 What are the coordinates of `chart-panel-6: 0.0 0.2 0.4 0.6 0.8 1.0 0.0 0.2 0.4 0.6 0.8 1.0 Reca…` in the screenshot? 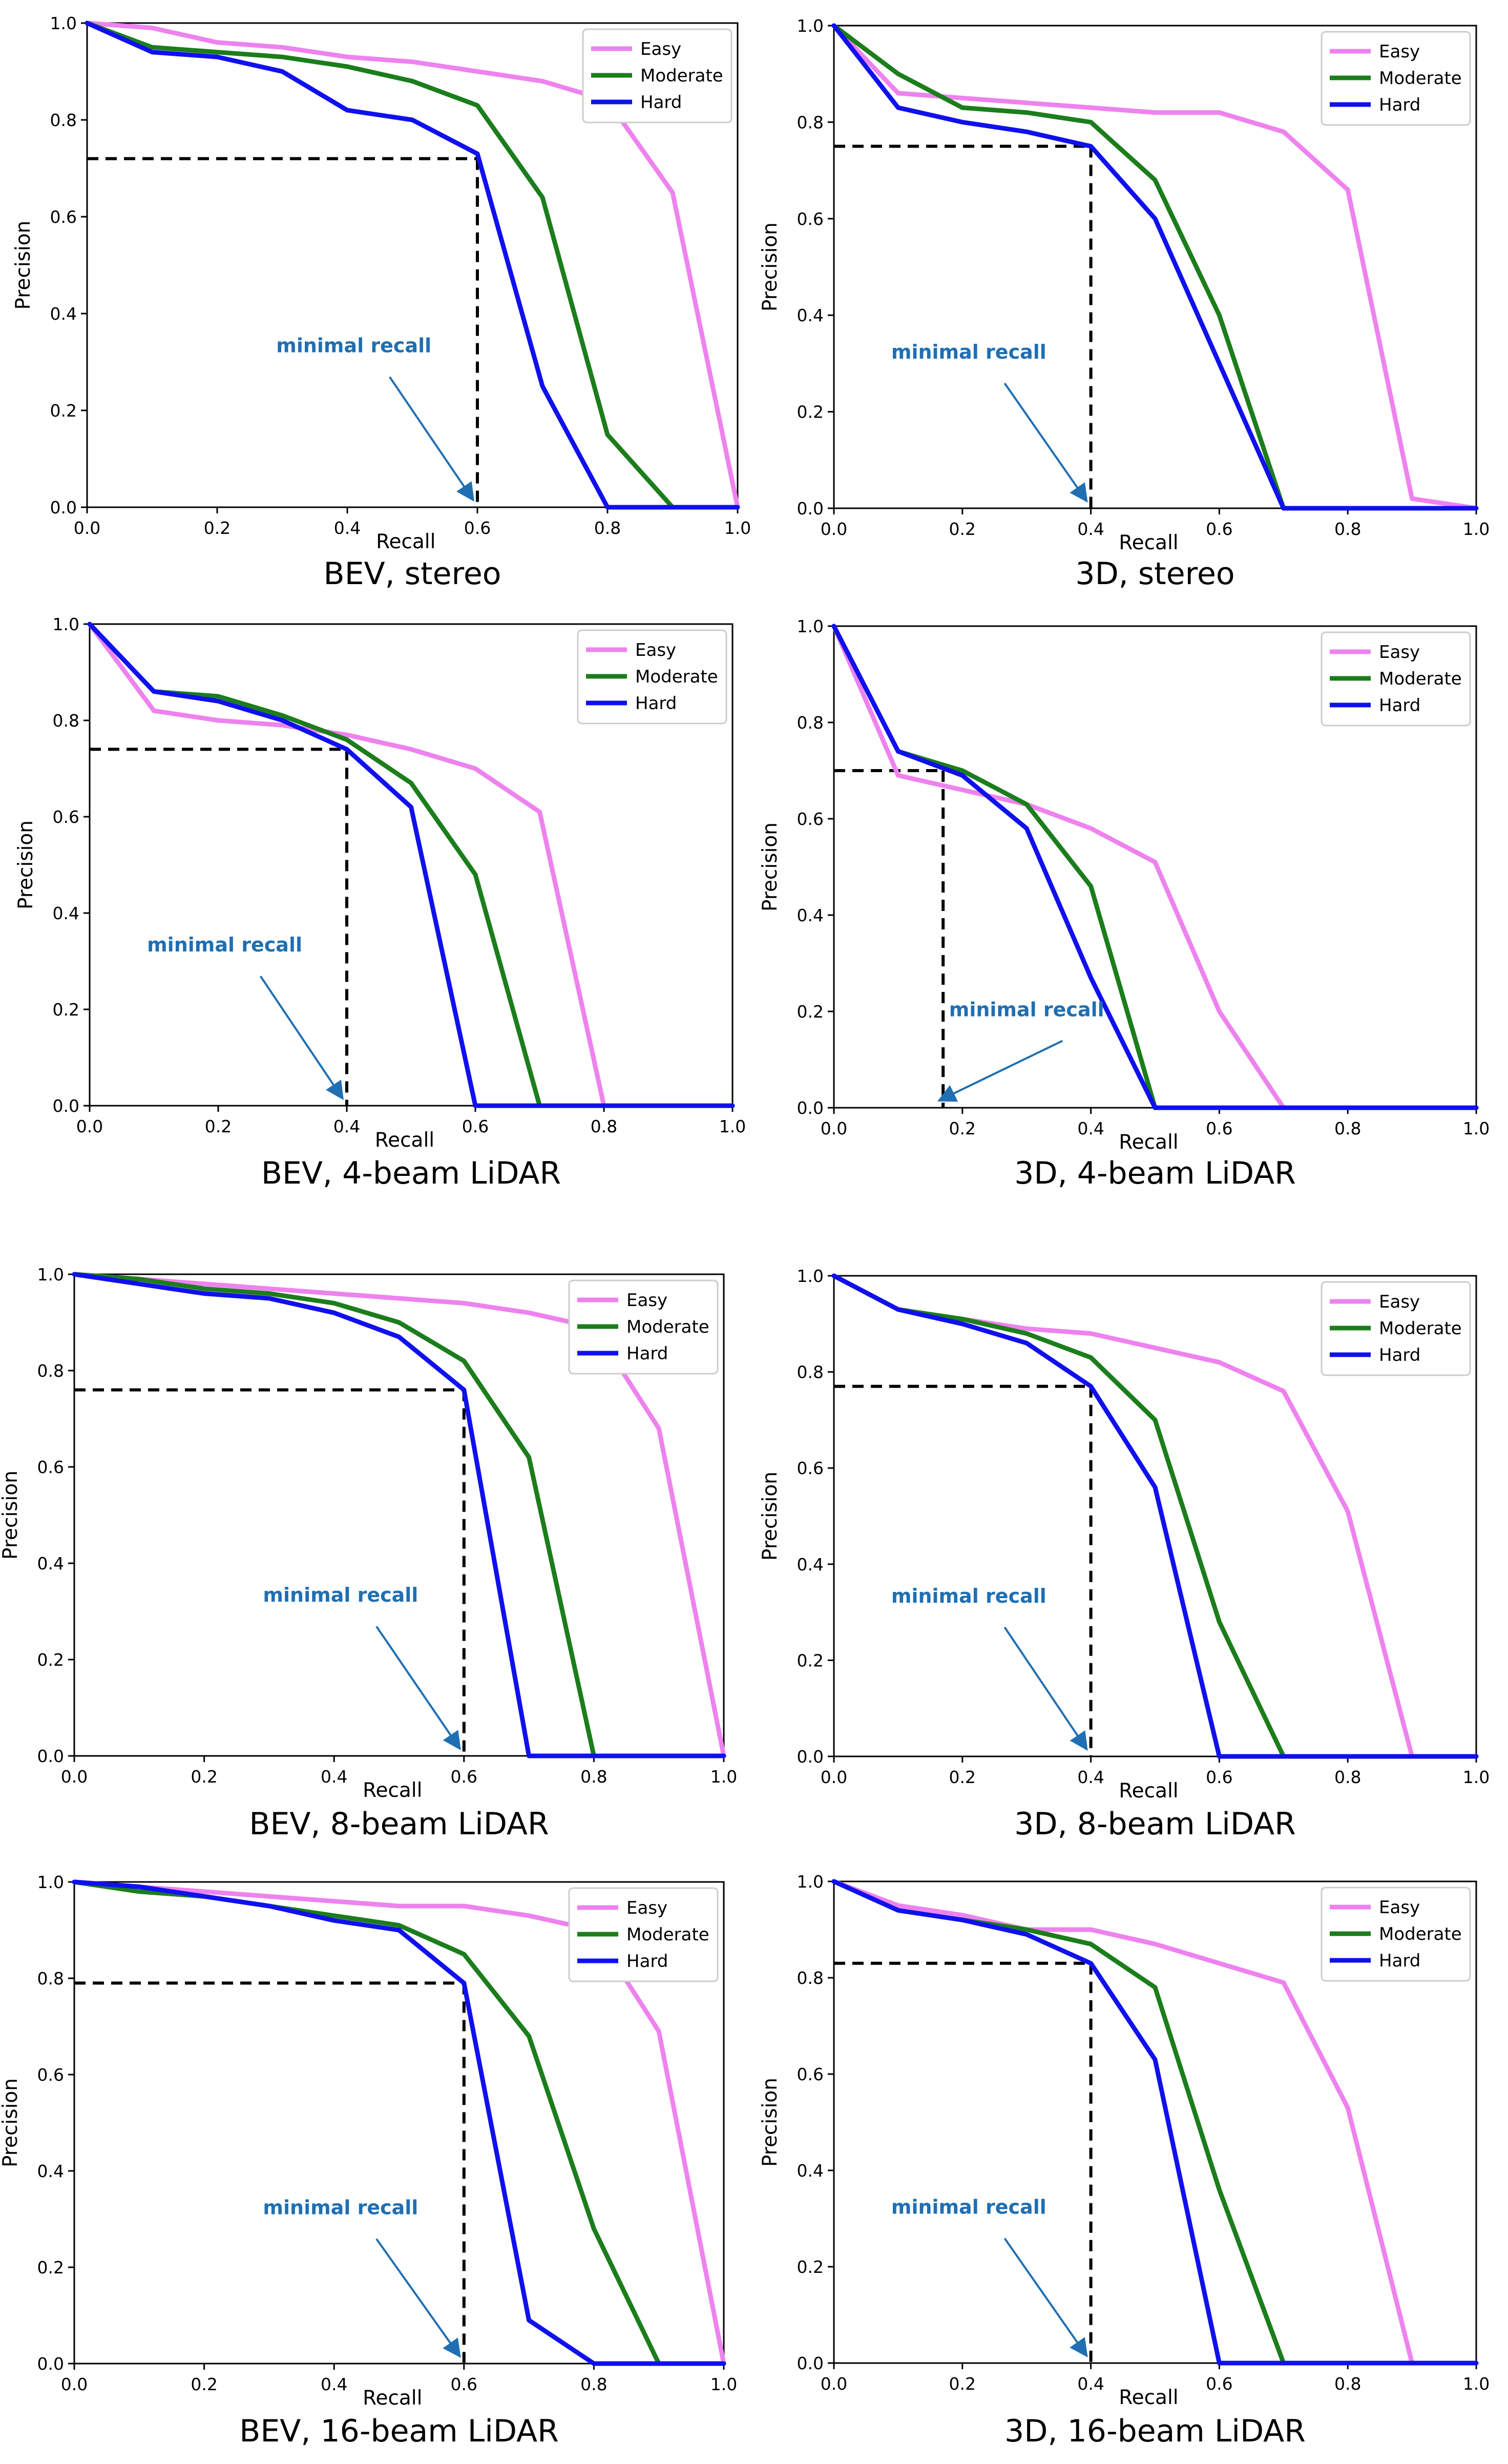 It's located at (1124, 1554).